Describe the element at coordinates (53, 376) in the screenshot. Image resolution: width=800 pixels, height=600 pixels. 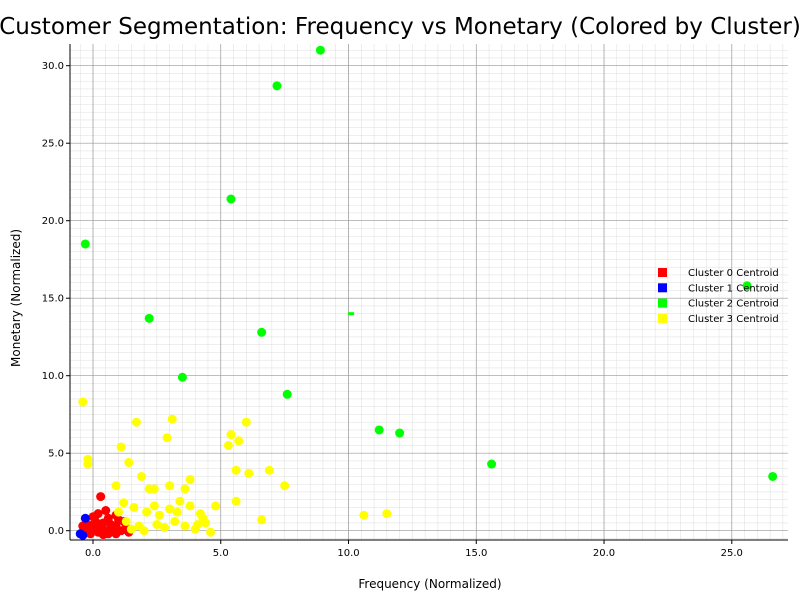
I see `y-tick-label: 10.0` at that location.